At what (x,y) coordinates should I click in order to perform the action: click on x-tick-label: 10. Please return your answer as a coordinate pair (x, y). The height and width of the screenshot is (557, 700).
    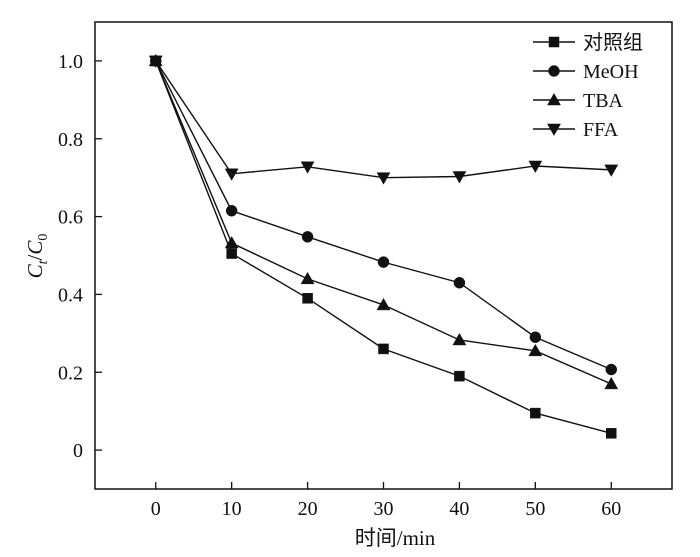
    Looking at the image, I should click on (232, 509).